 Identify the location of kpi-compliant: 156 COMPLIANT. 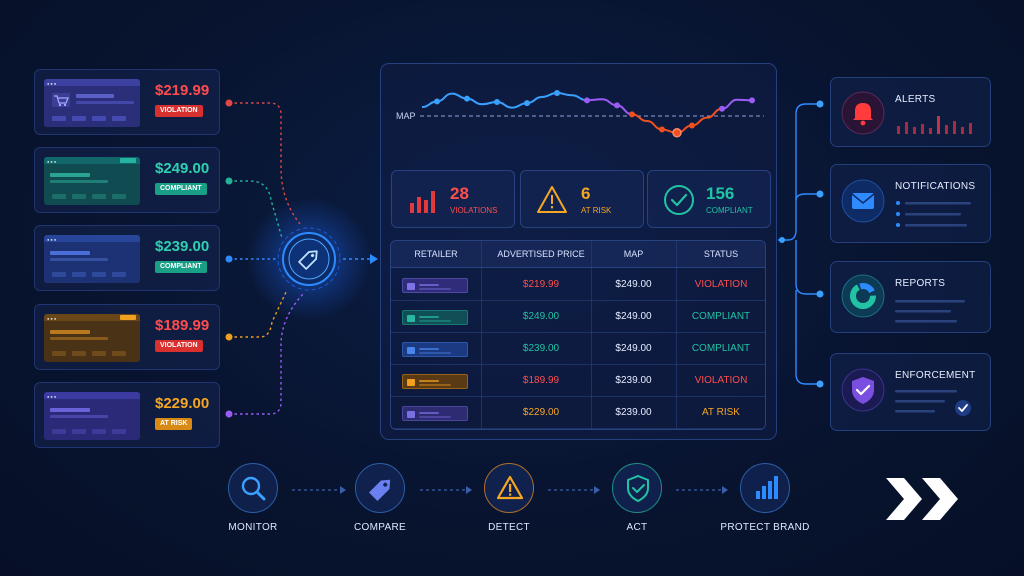
(709, 199).